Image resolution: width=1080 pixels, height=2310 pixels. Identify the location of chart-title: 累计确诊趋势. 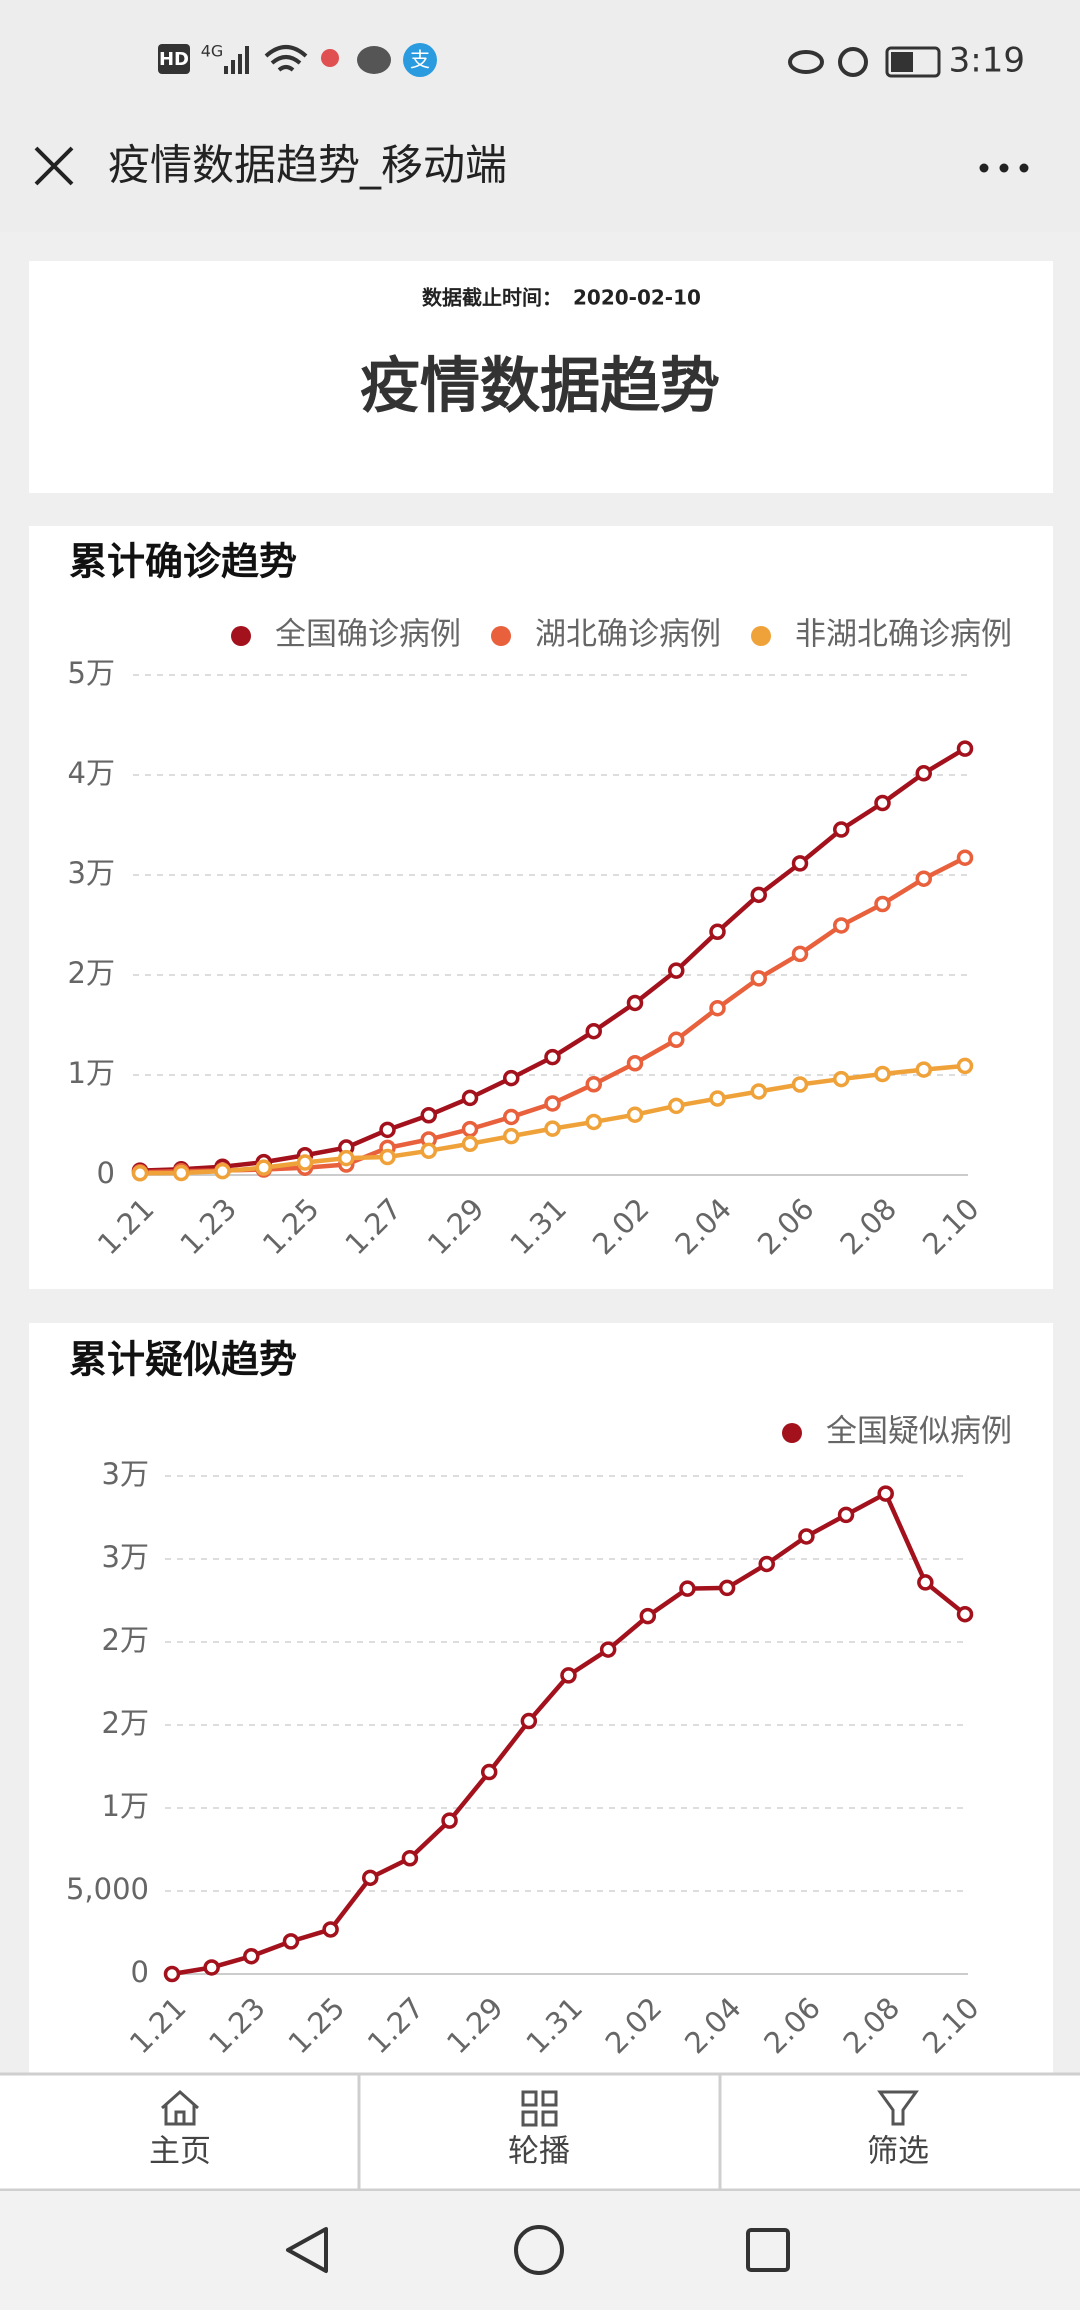
(183, 562).